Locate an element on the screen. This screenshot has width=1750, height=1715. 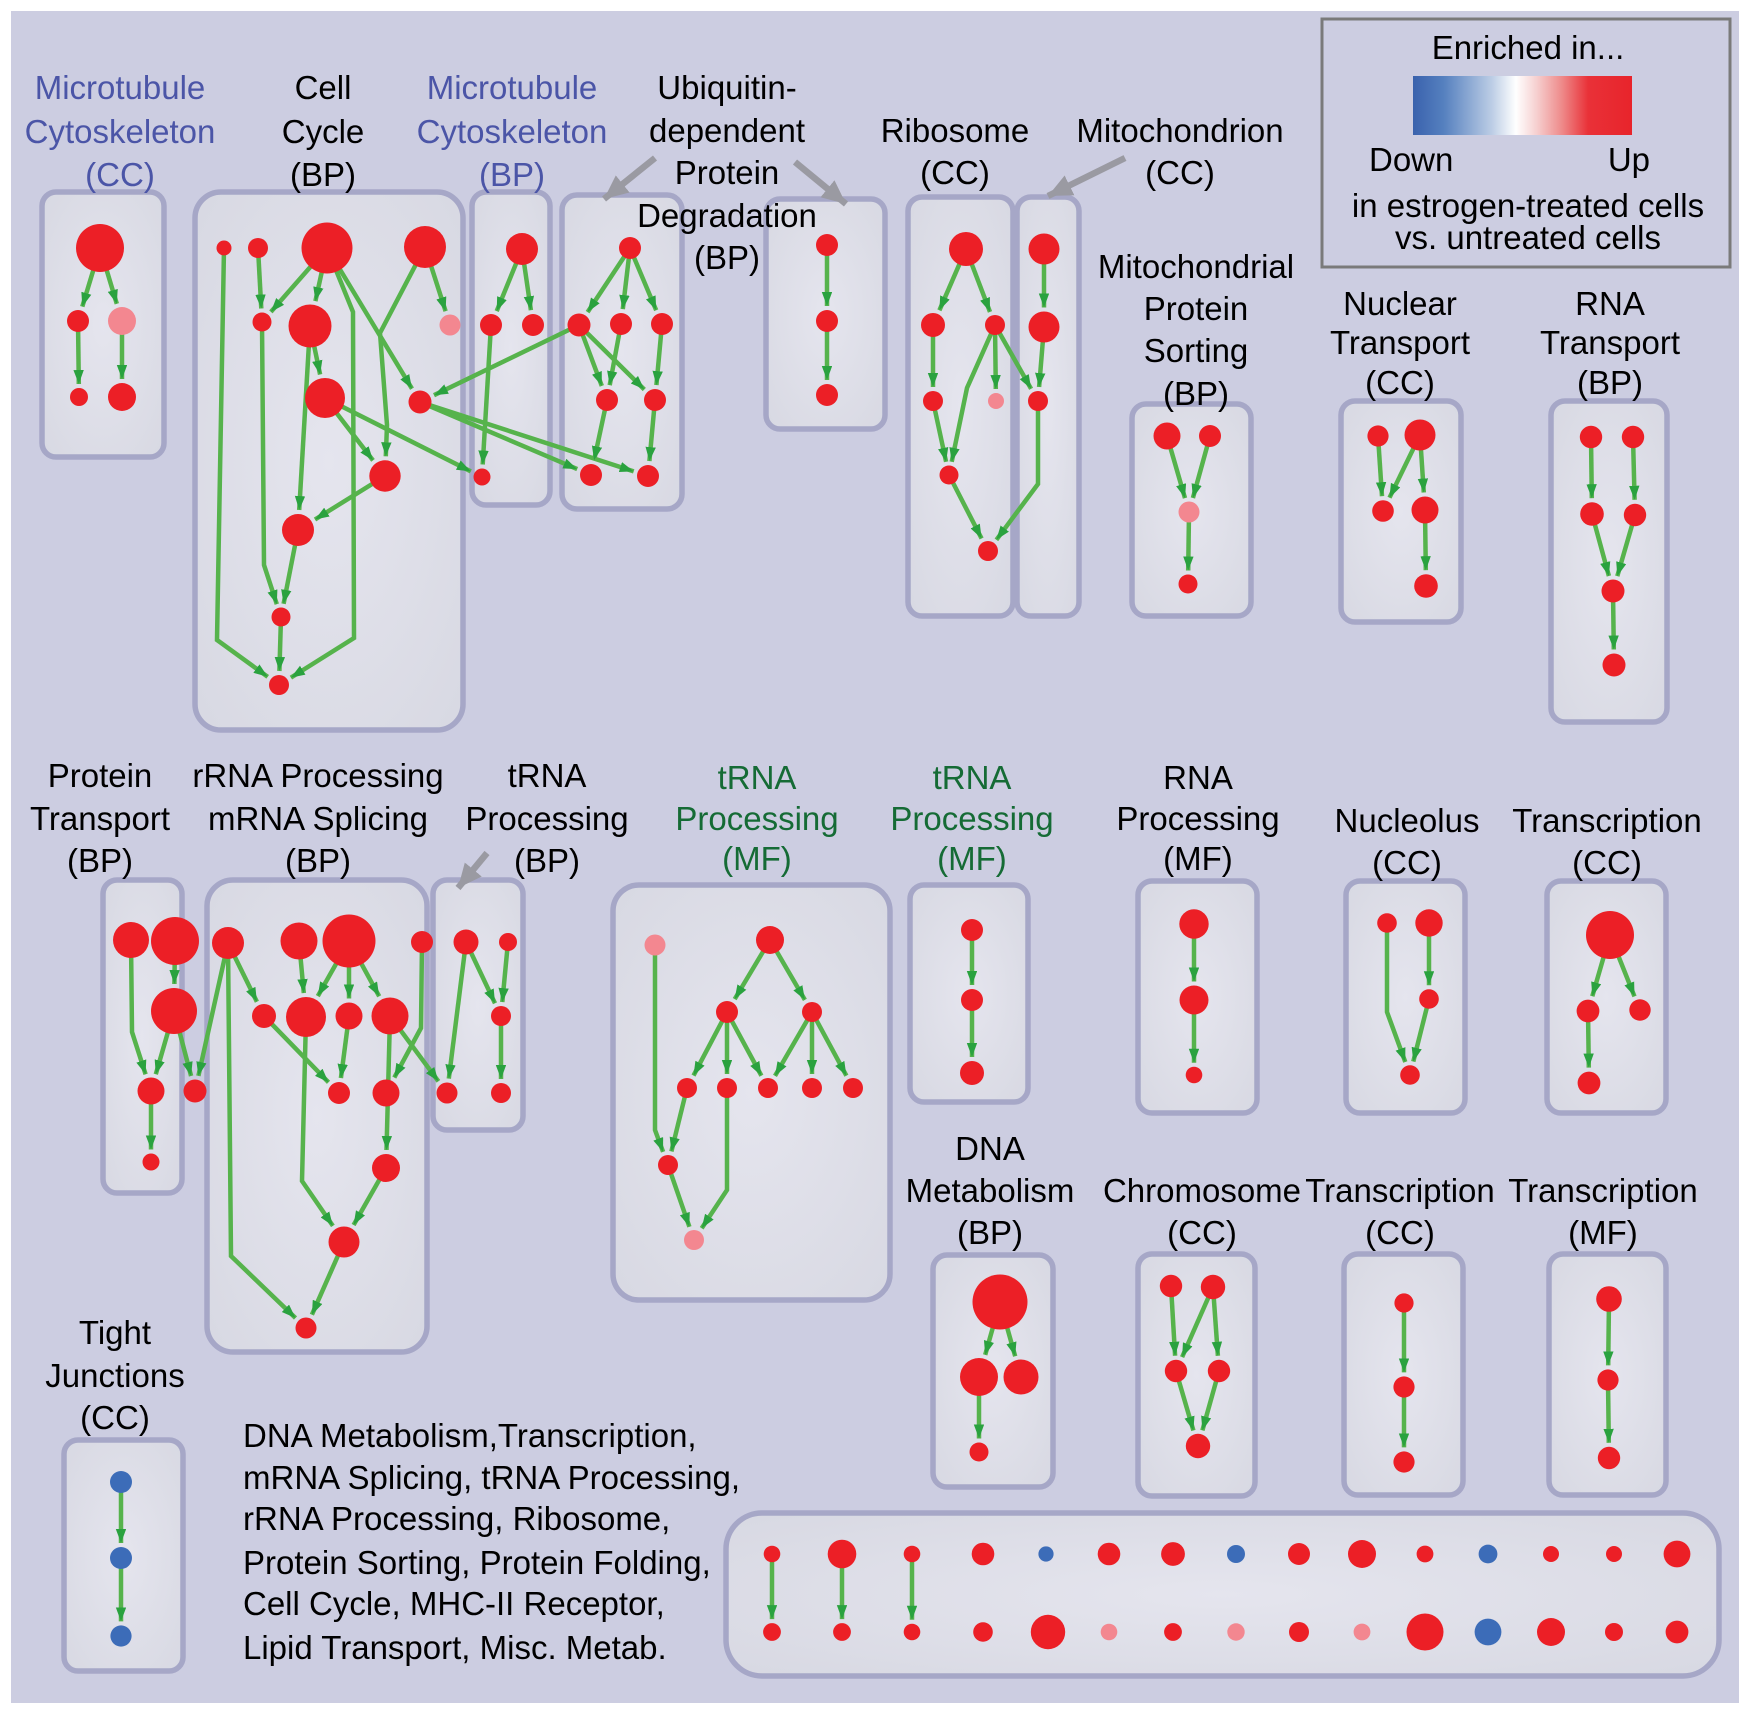
svg-text: mRNA Splicing is located at coordinates (318, 818).